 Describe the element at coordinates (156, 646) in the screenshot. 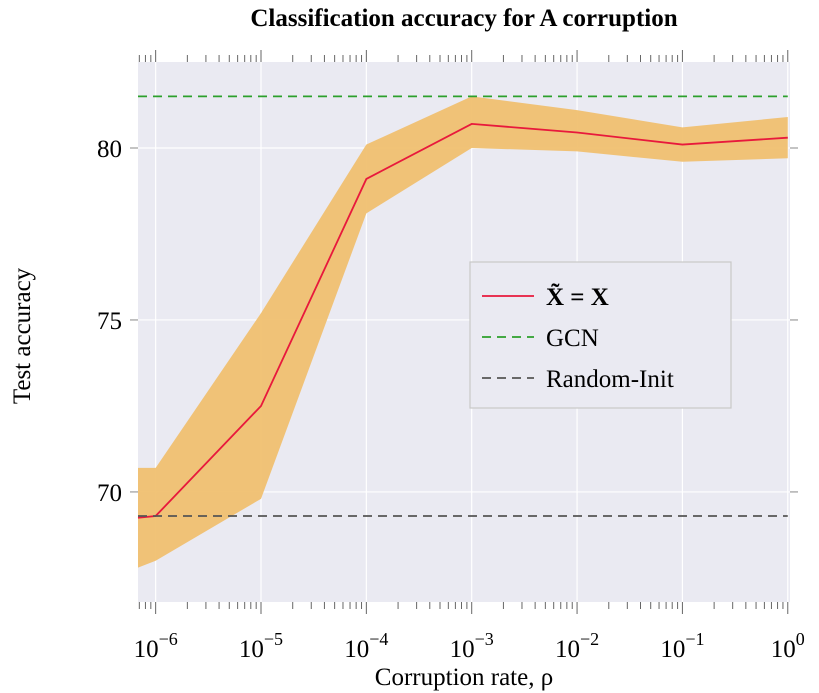

I see `x-tick-label: 10⁻⁶` at that location.